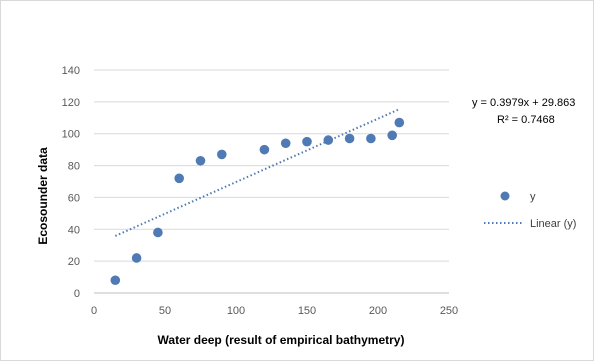 The height and width of the screenshot is (362, 595). Describe the element at coordinates (526, 120) in the screenshot. I see `trendline-r-squared: R² = 0.7468` at that location.